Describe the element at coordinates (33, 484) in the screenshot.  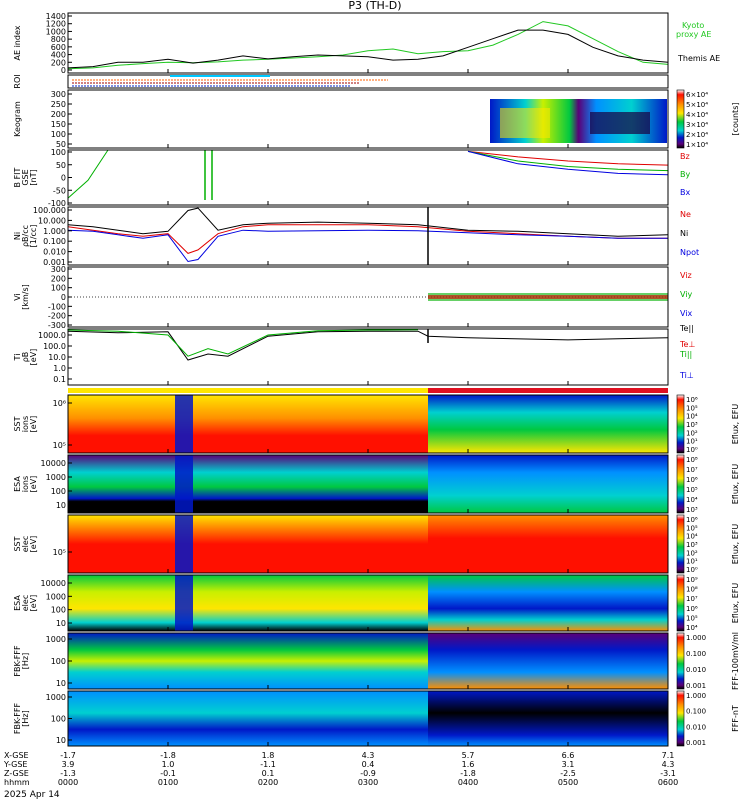
I see `esa-ion-ylabel: [eV]` at that location.